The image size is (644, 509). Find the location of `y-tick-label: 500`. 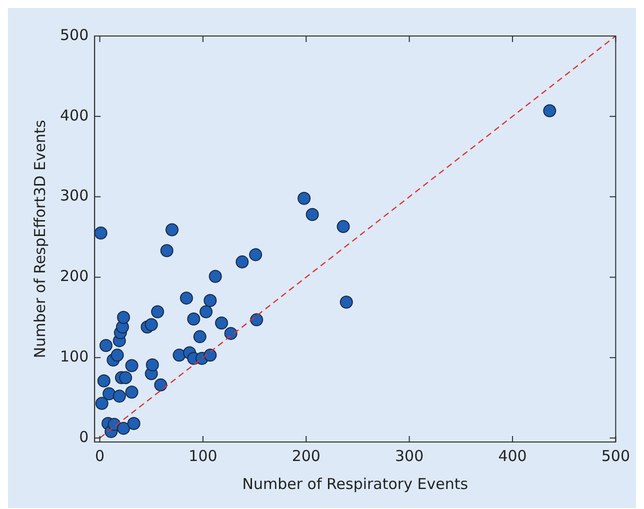

y-tick-label: 500 is located at coordinates (74, 35).